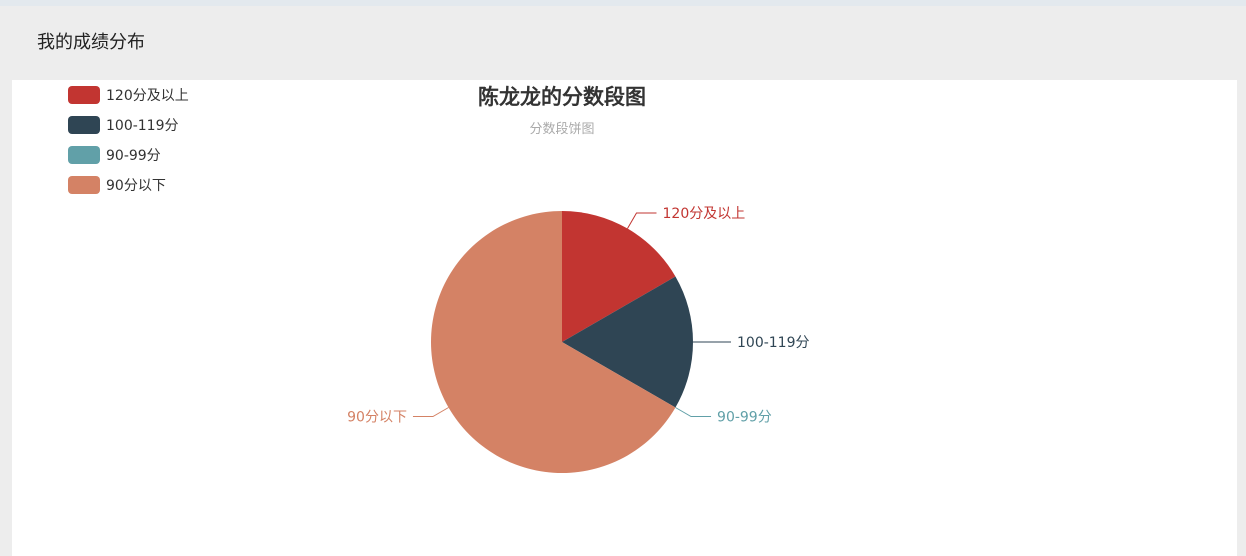  I want to click on legend-label: 100-119分, so click(142, 126).